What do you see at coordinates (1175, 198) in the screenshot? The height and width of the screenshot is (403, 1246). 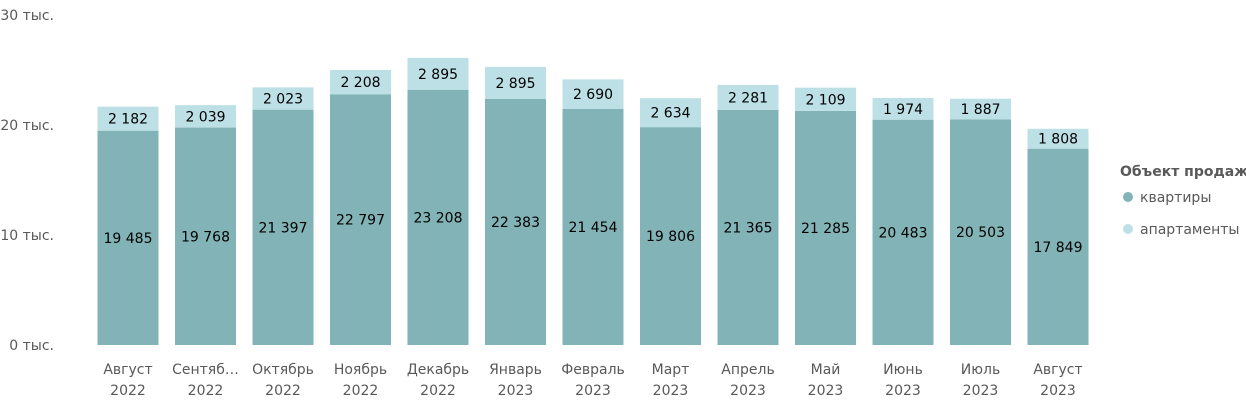 I see `legend-label-kvartiry: квартиры` at bounding box center [1175, 198].